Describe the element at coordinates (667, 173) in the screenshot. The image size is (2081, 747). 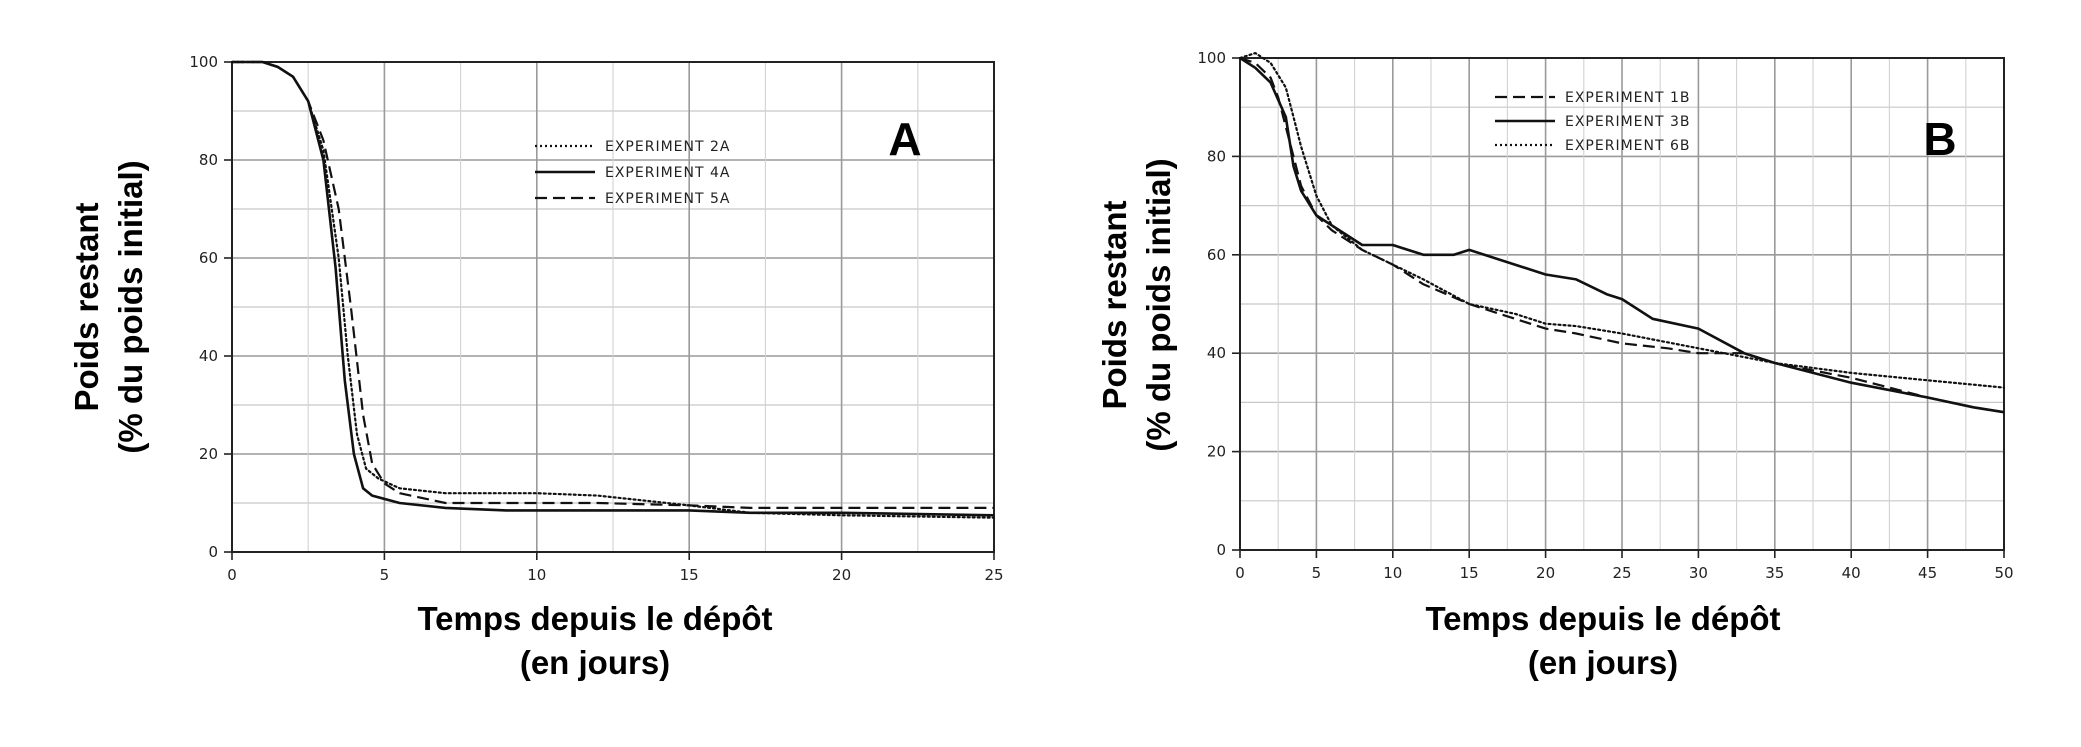
I see `legend-label: EXPERIMENT 4A` at that location.